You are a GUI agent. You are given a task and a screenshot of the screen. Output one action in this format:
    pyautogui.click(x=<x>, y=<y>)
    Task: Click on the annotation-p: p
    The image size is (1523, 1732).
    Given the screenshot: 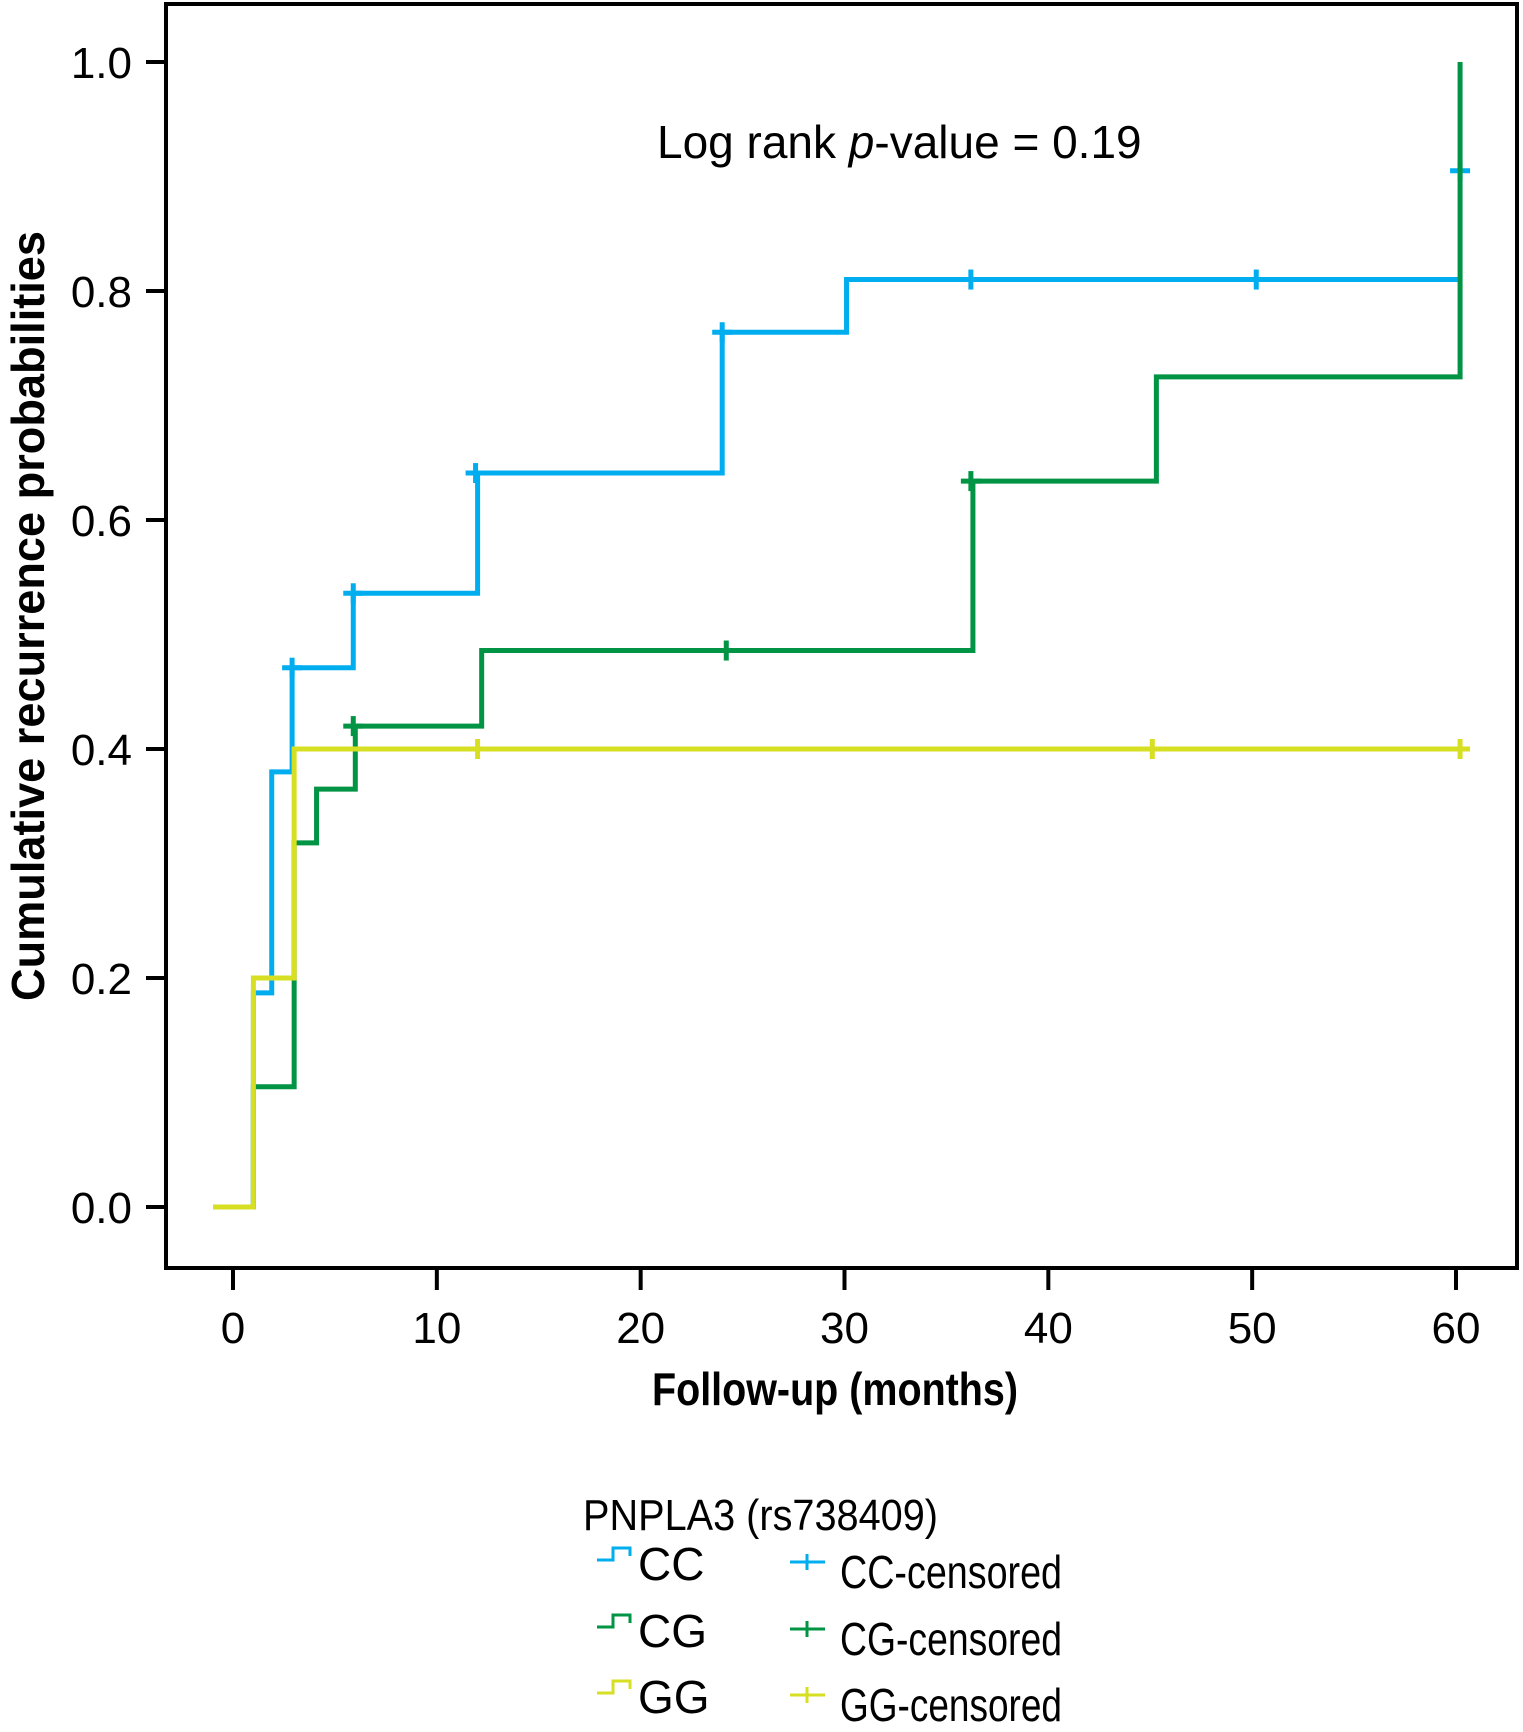 What is the action you would take?
    pyautogui.click(x=861, y=142)
    